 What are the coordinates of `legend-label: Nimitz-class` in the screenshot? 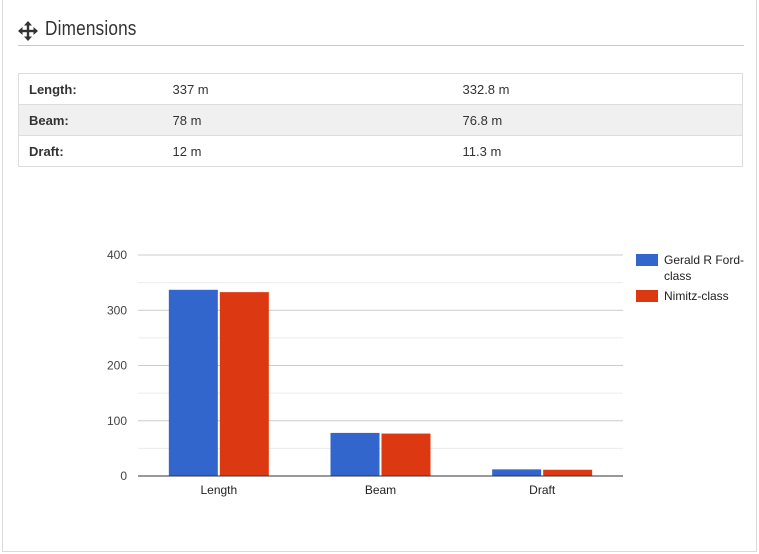 It's located at (696, 296).